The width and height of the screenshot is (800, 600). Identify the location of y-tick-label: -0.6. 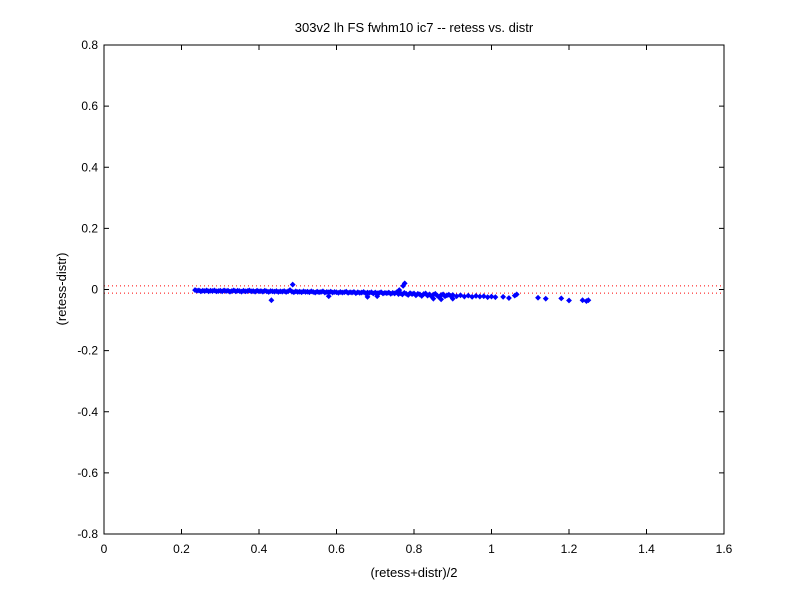
(87, 473).